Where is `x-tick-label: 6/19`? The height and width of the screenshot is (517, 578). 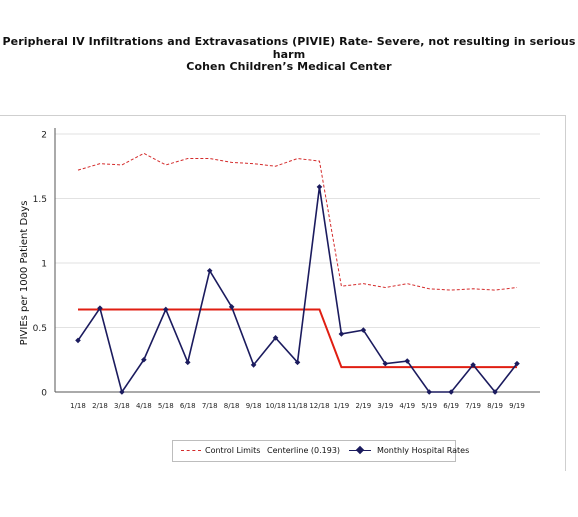 x-tick-label: 6/19 is located at coordinates (451, 406).